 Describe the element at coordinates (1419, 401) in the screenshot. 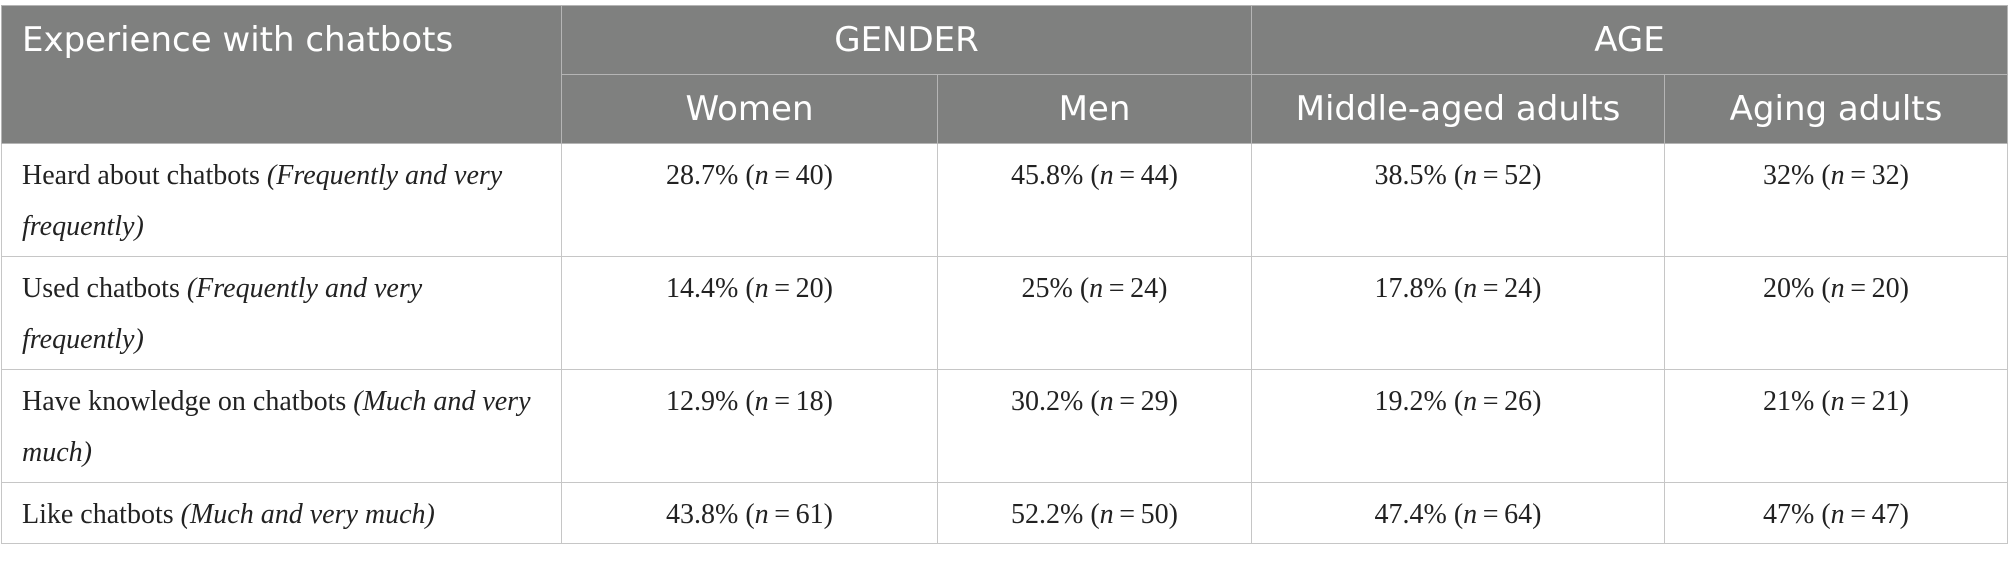

I see `value-text: 19.2% (` at that location.